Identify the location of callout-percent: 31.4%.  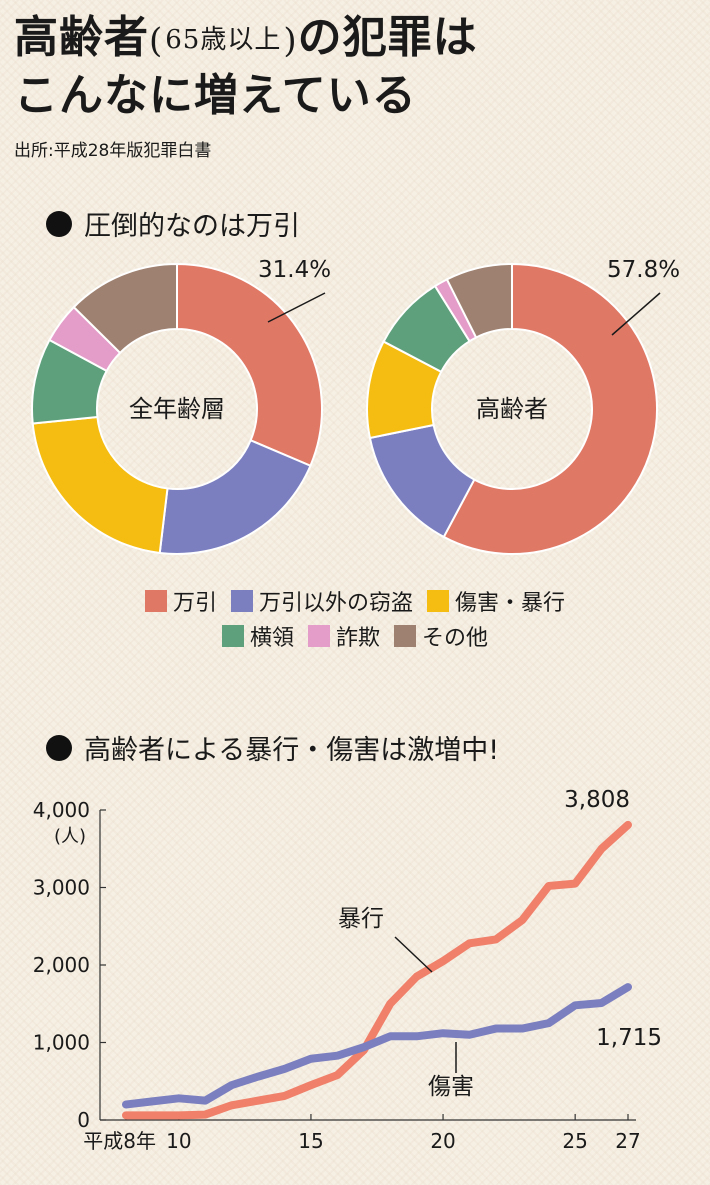
(294, 270).